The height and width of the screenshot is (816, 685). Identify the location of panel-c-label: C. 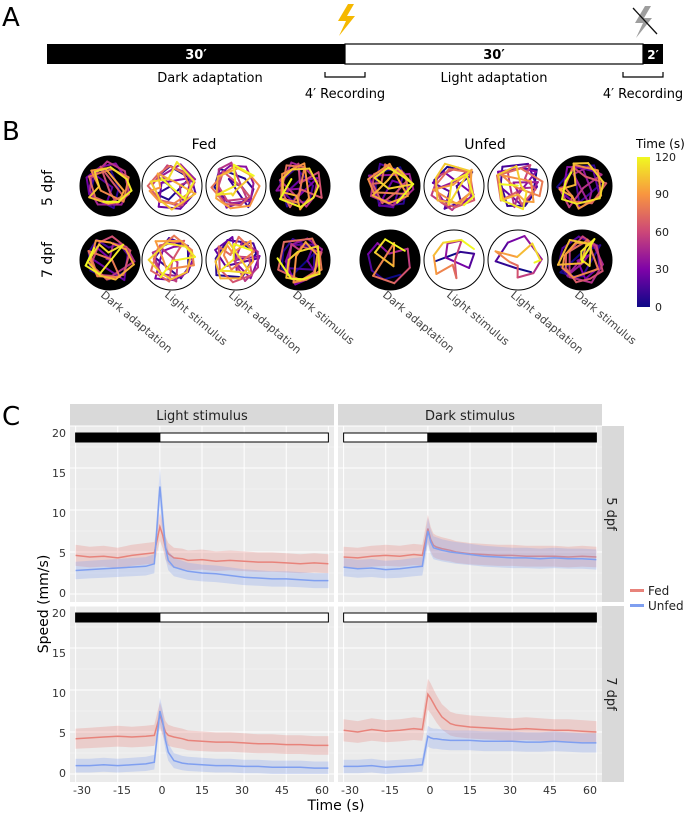
(11, 417).